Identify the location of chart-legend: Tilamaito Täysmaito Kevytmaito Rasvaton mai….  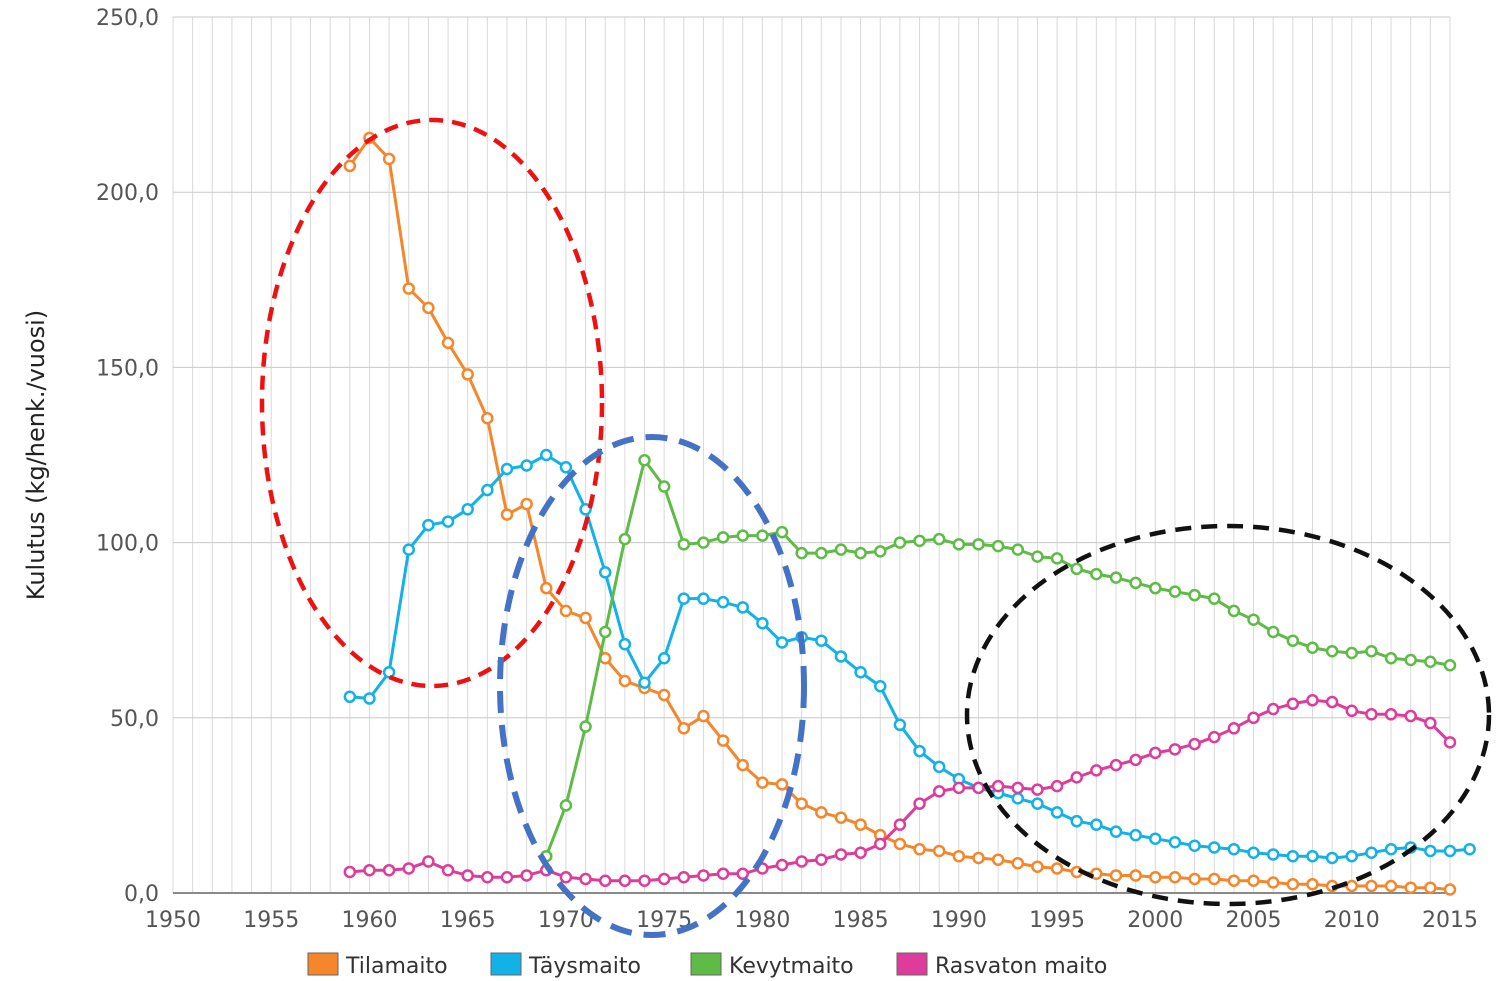
(707, 965).